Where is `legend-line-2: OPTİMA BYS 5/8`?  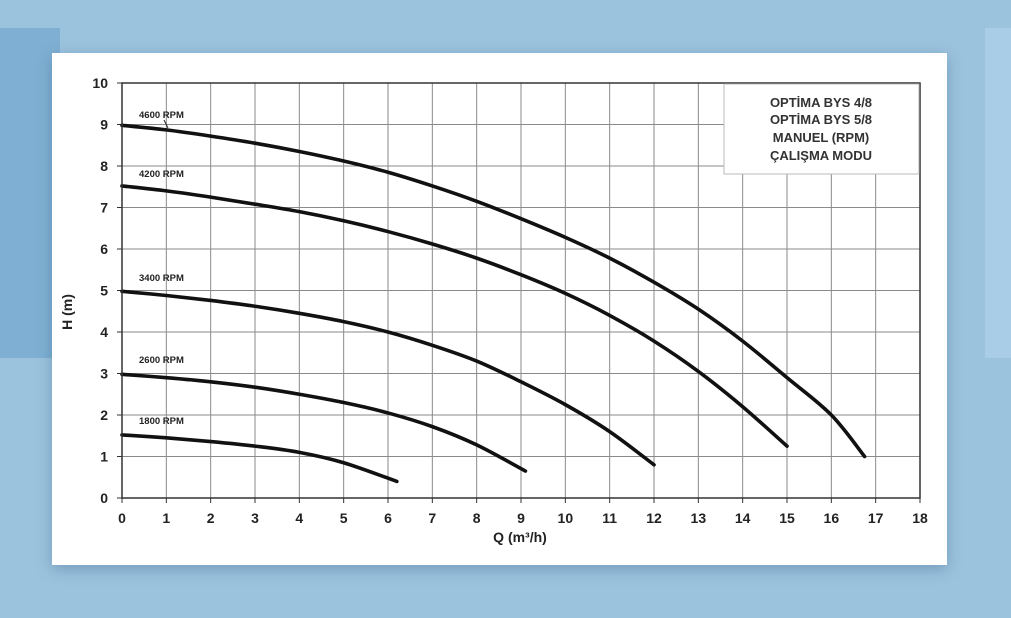
legend-line-2: OPTİMA BYS 5/8 is located at coordinates (821, 119).